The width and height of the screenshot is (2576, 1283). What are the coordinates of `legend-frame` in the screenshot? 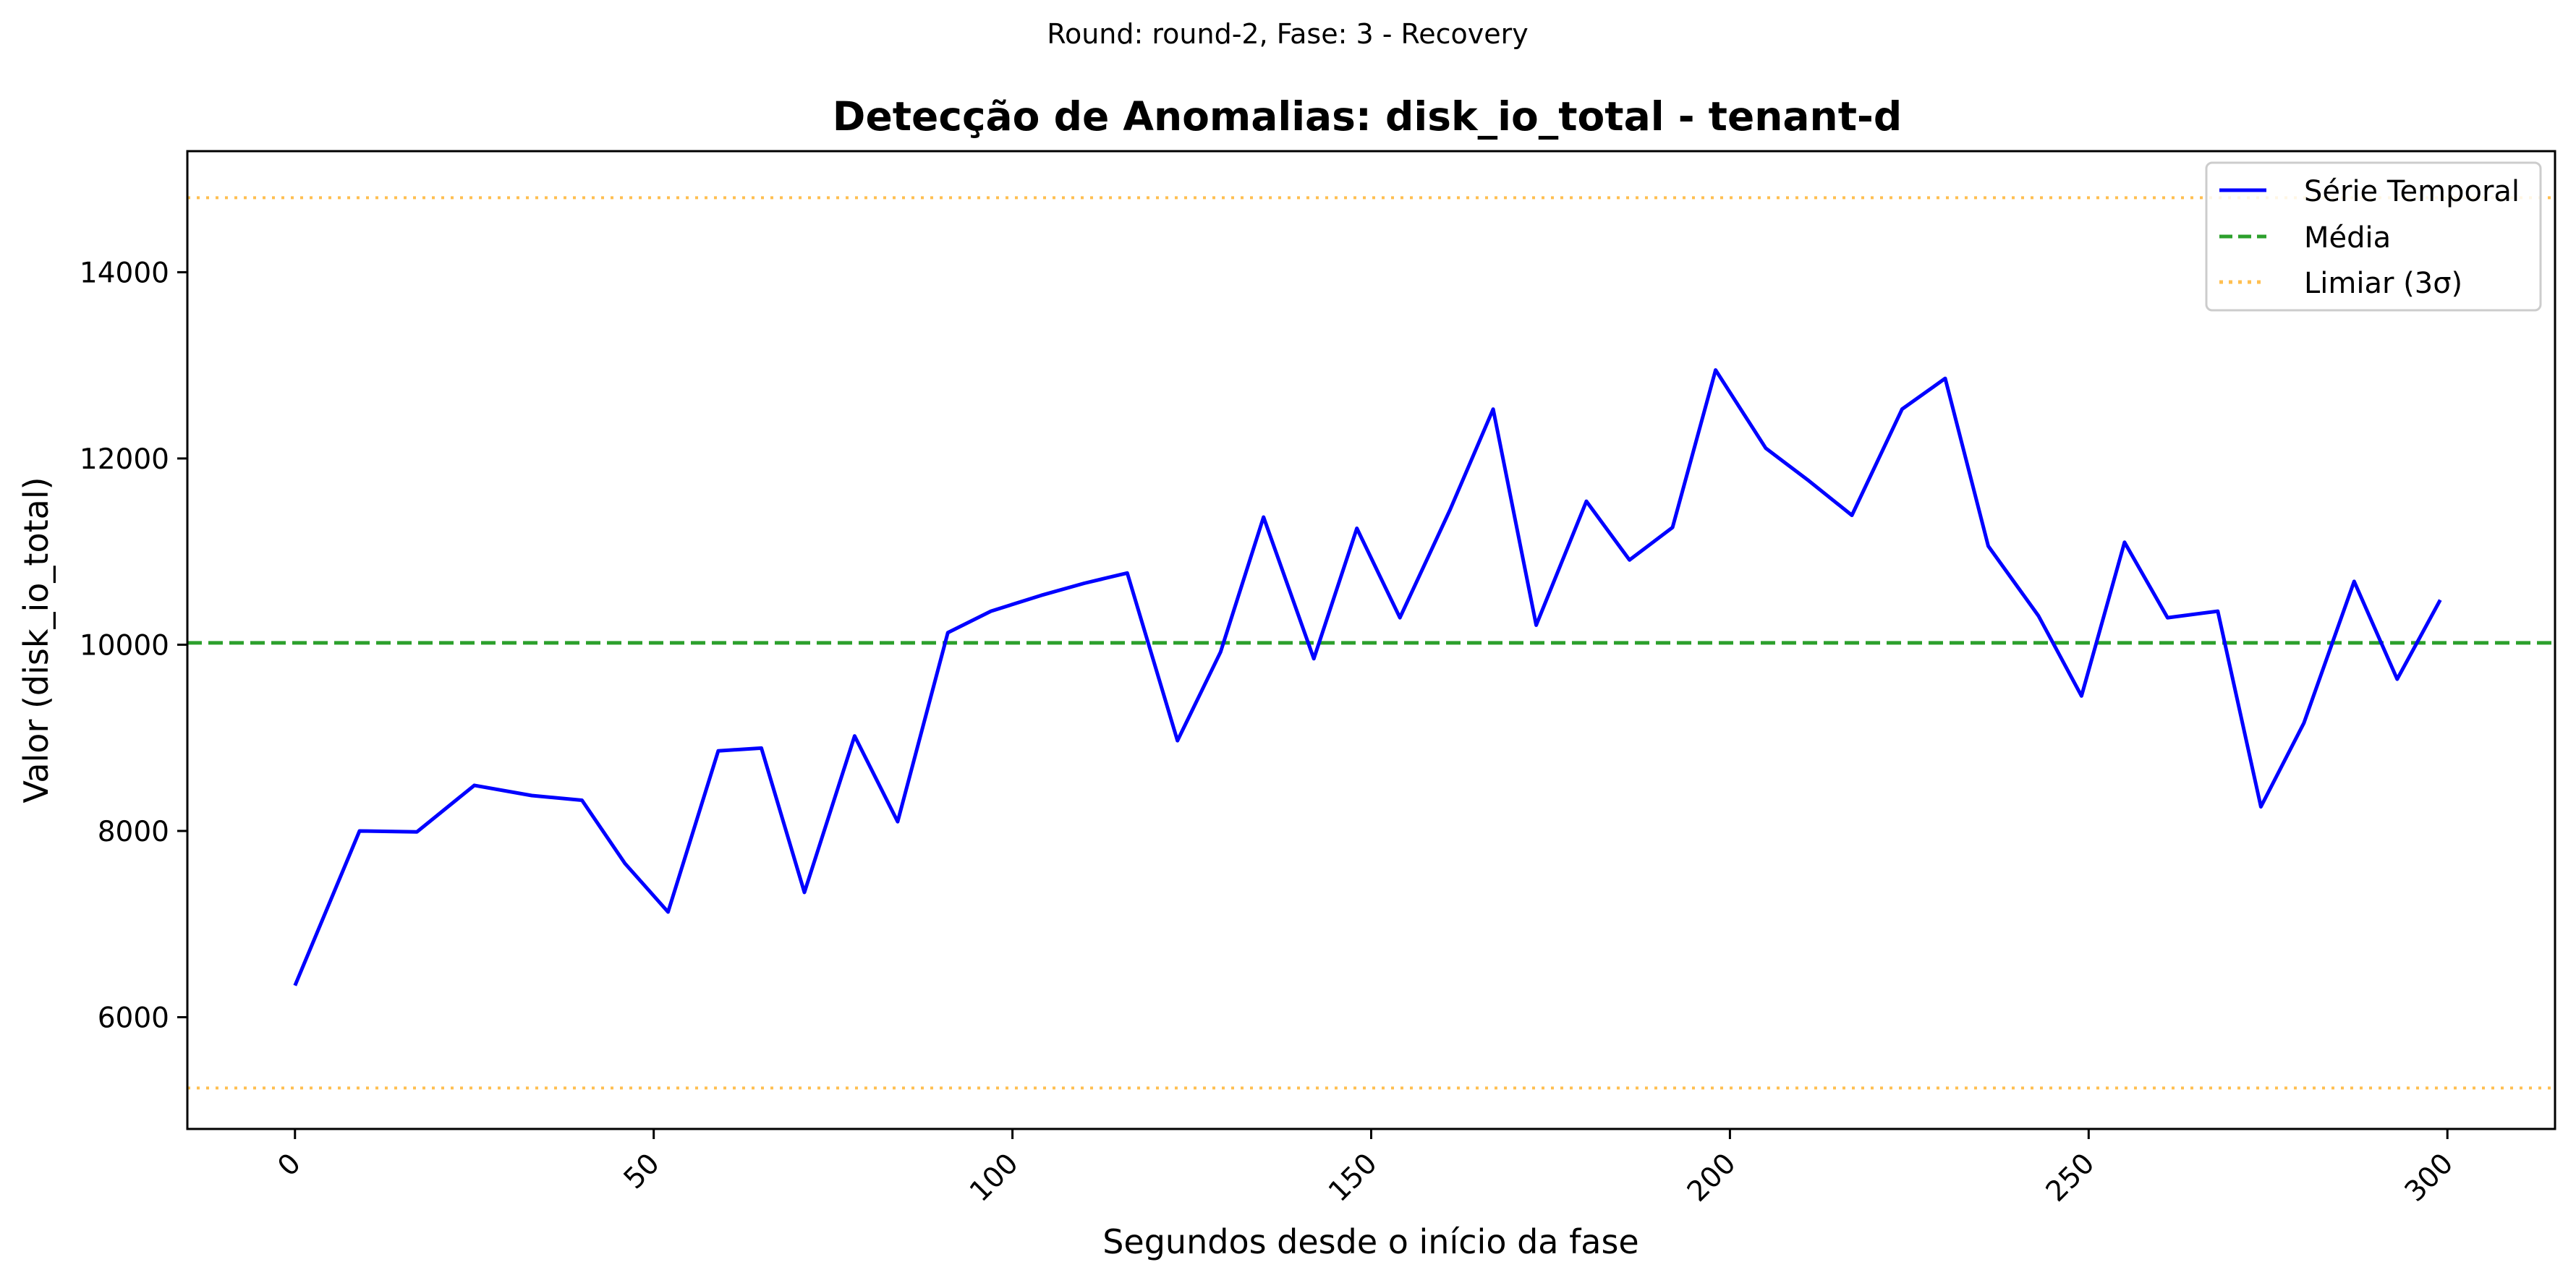 It's located at (2373, 236).